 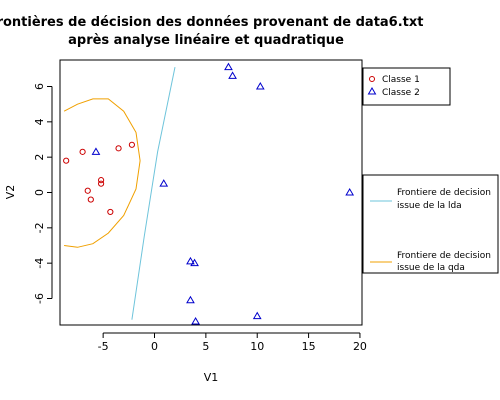 I want to click on x-tick-label: 0, so click(x=154, y=346).